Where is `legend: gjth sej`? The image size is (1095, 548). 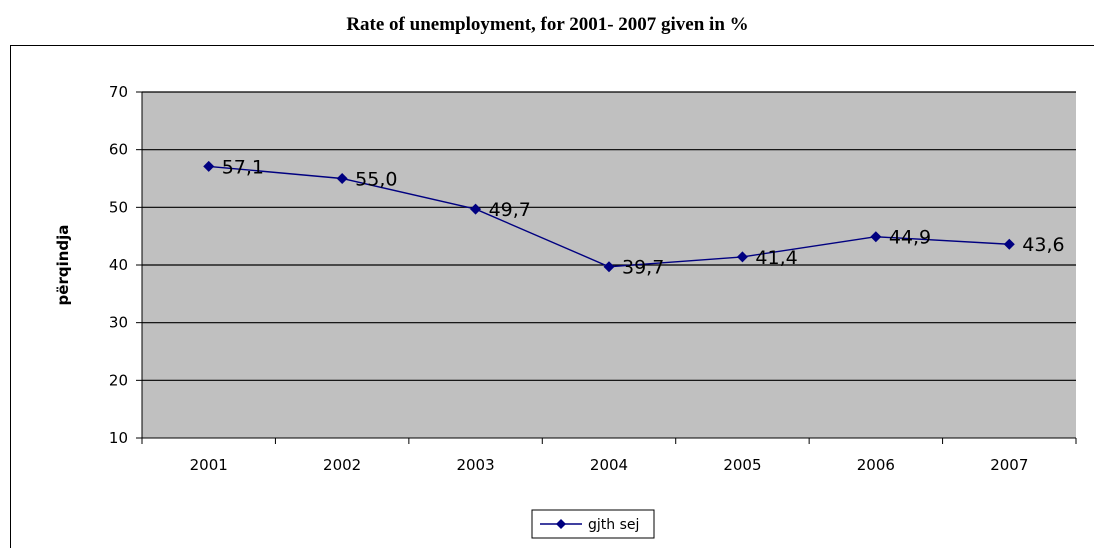 legend: gjth sej is located at coordinates (593, 524).